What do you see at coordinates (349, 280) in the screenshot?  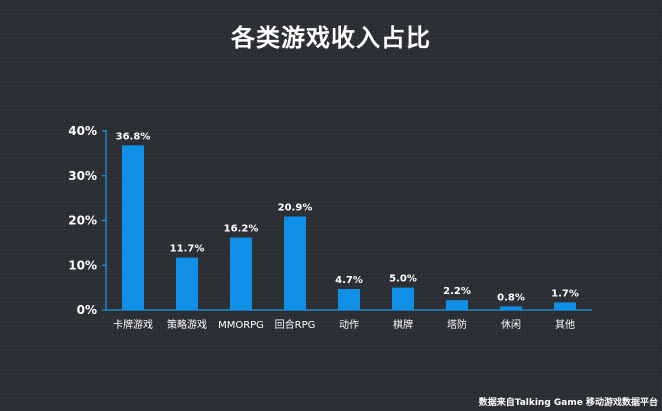 I see `bar-data-label: 4.7%` at bounding box center [349, 280].